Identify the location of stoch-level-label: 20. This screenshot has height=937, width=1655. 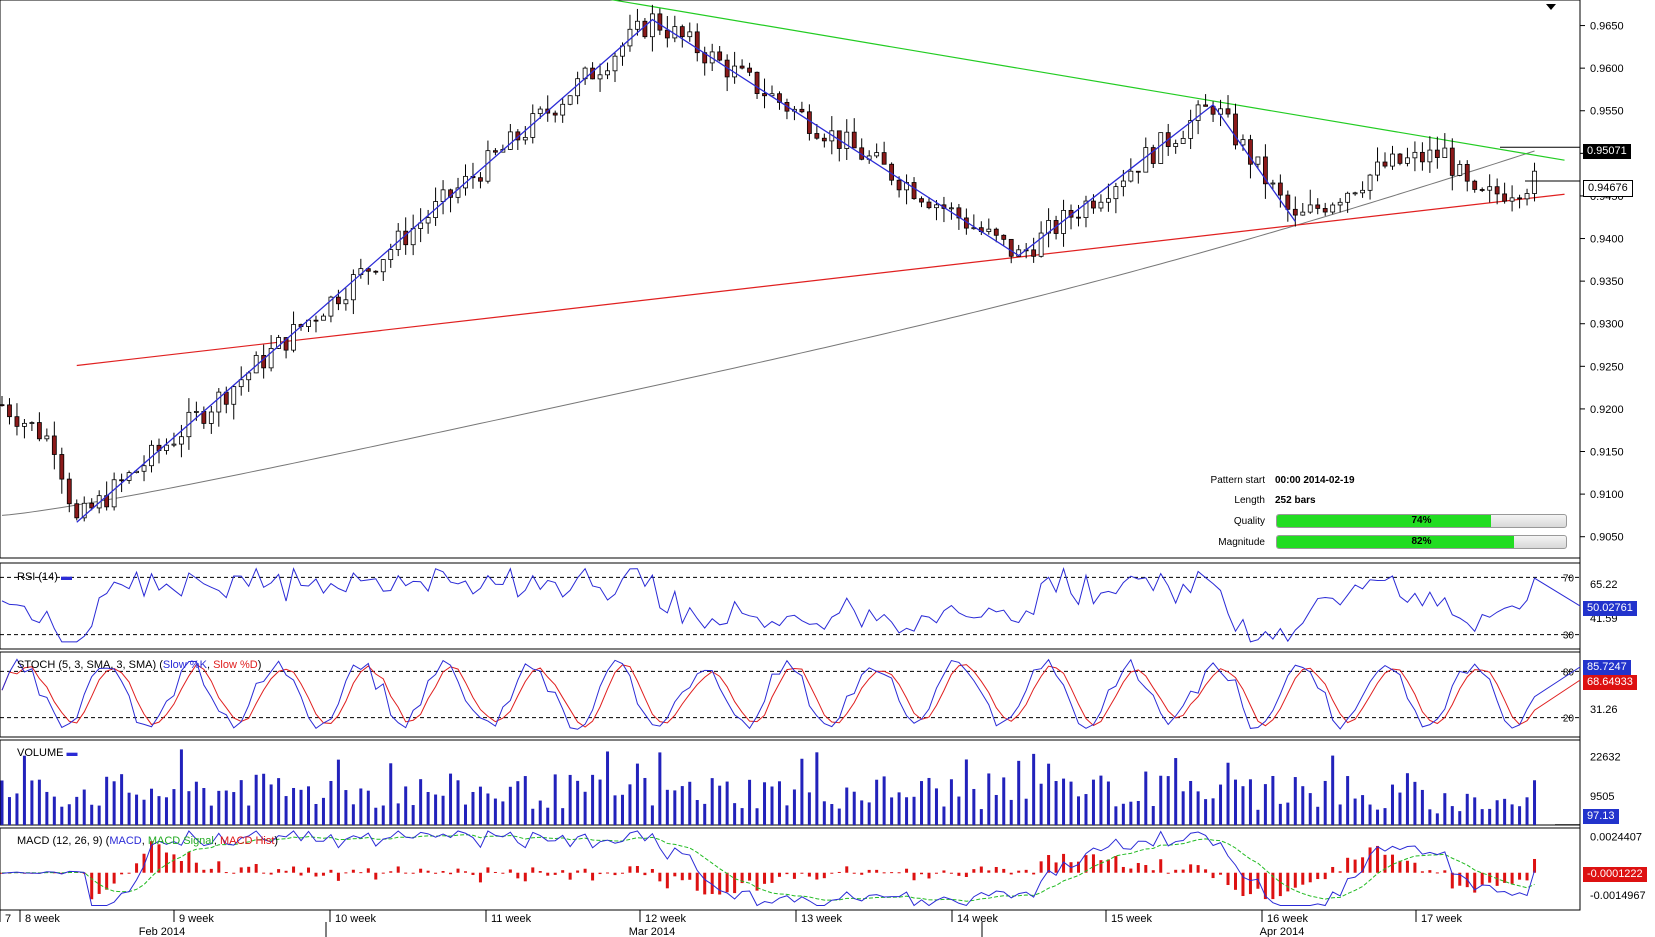
(1569, 719).